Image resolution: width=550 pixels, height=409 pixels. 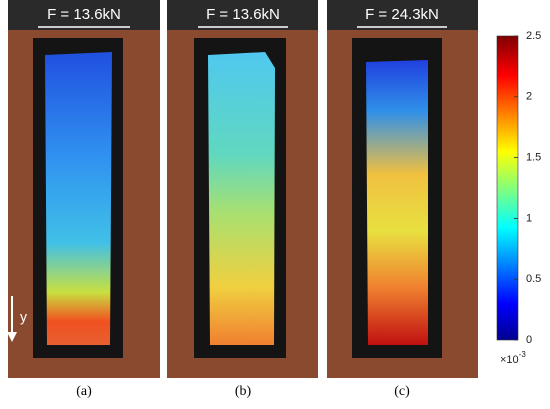 I want to click on force-label: F = 24.3kN, so click(x=402, y=14).